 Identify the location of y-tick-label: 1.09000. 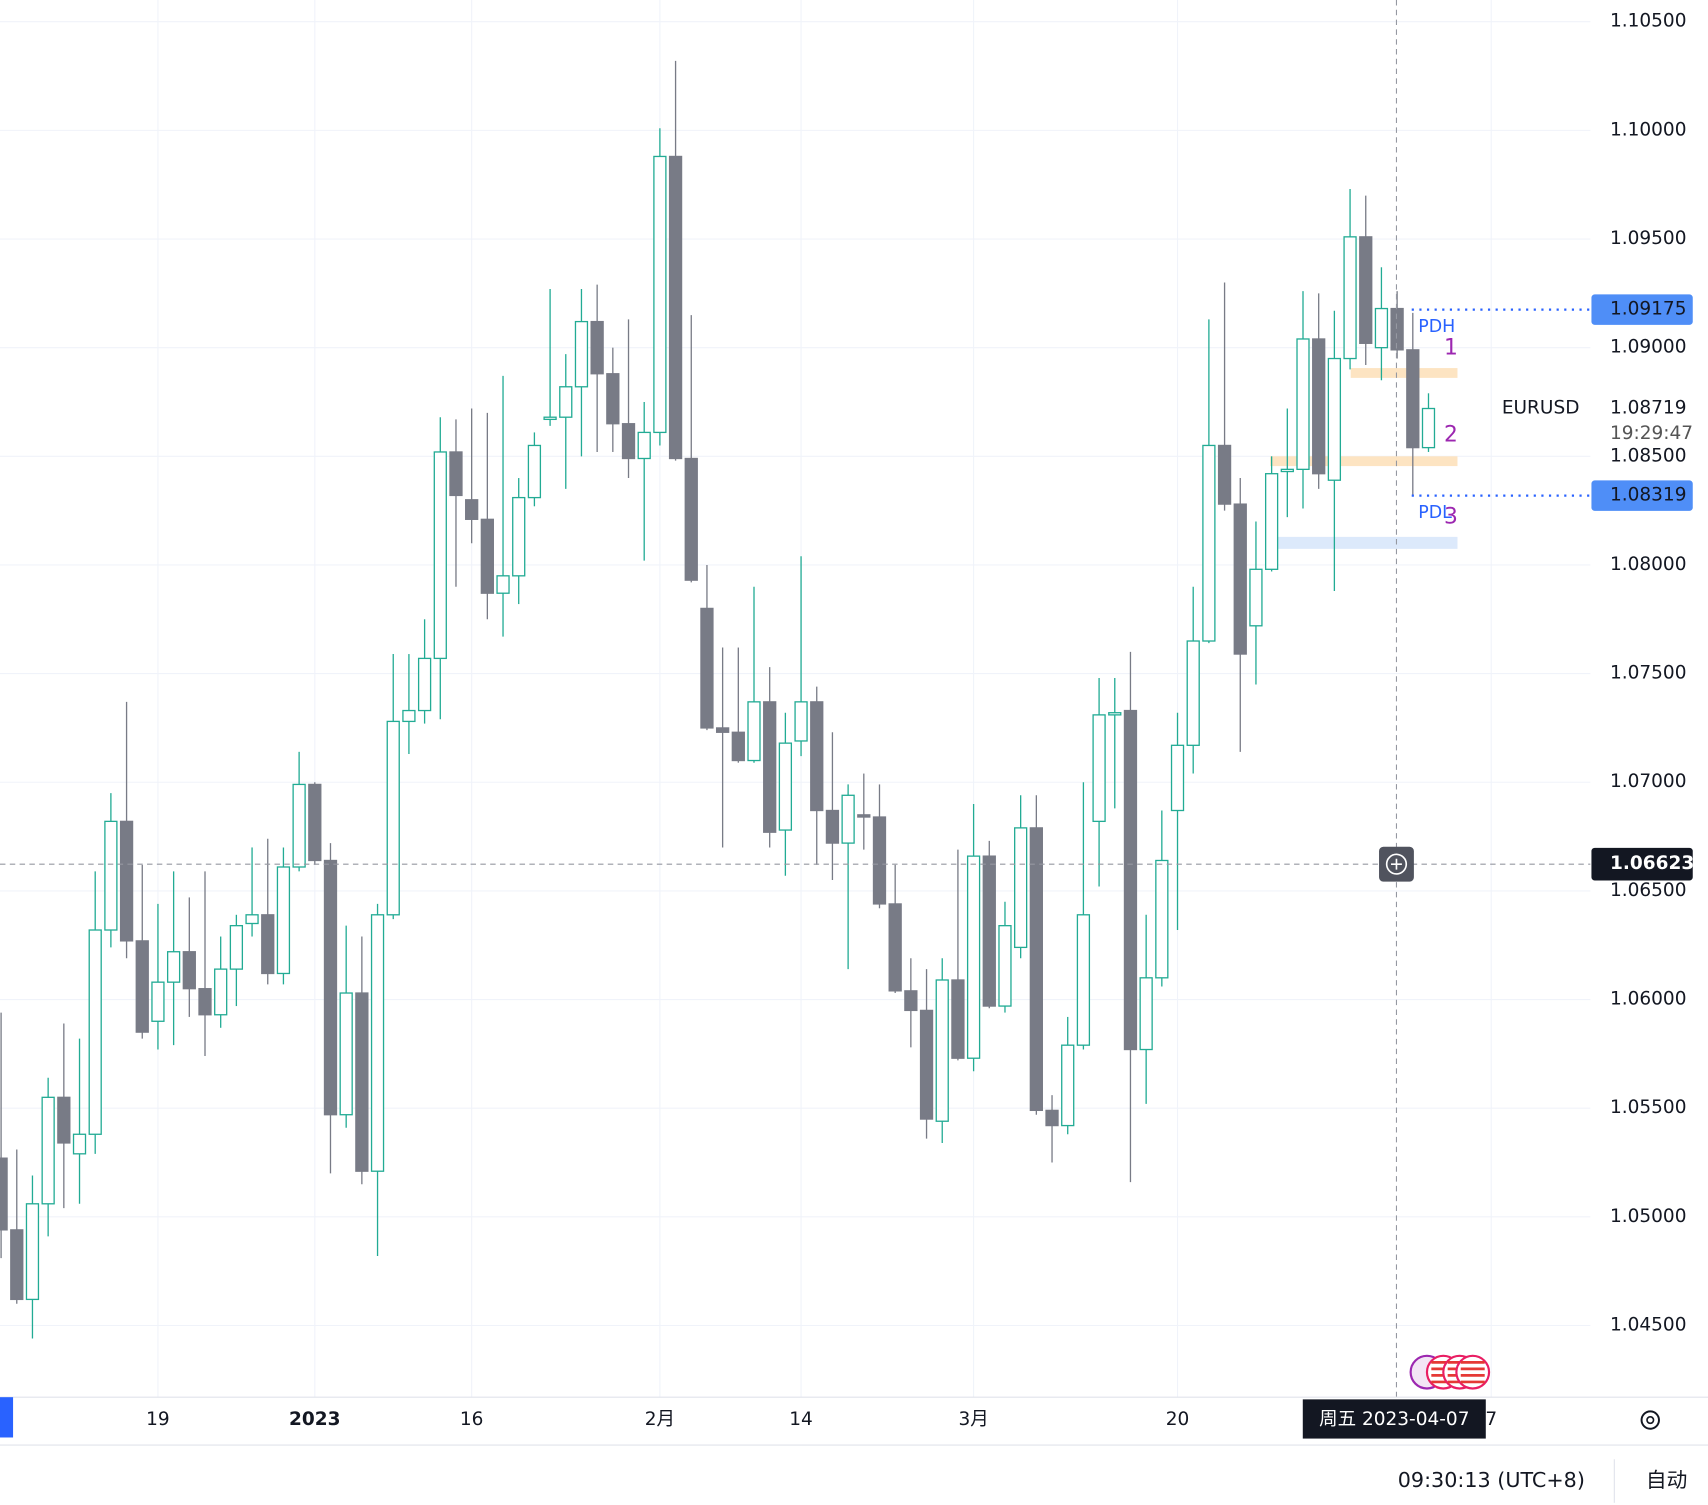
(1648, 347).